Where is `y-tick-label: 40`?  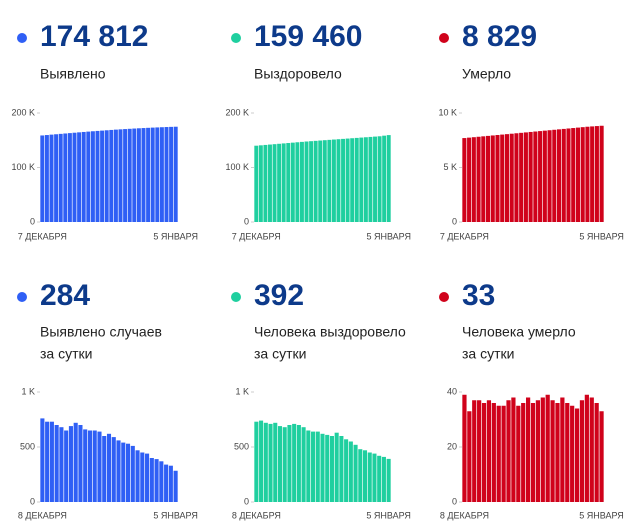 y-tick-label: 40 is located at coordinates (452, 391).